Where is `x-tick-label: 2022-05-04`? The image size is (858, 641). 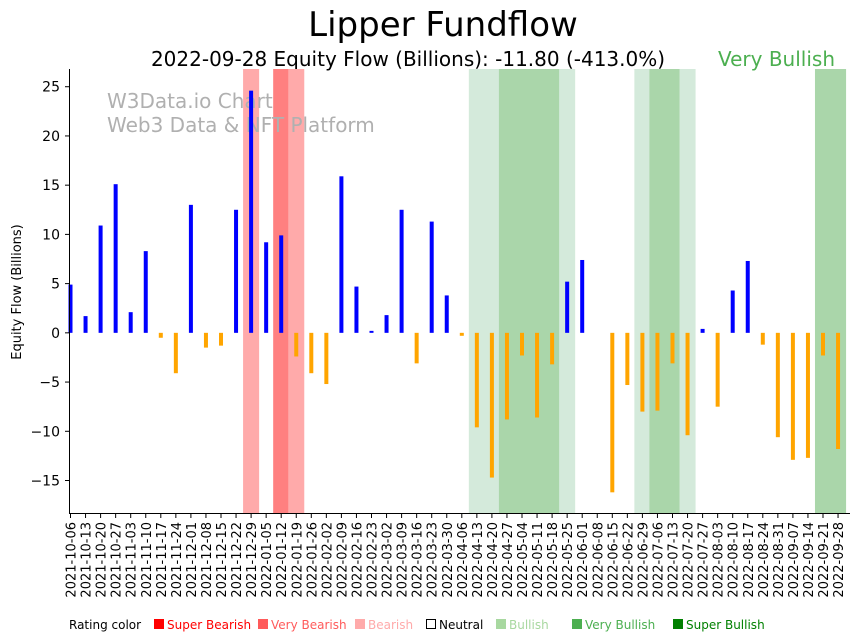 x-tick-label: 2022-05-04 is located at coordinates (523, 560).